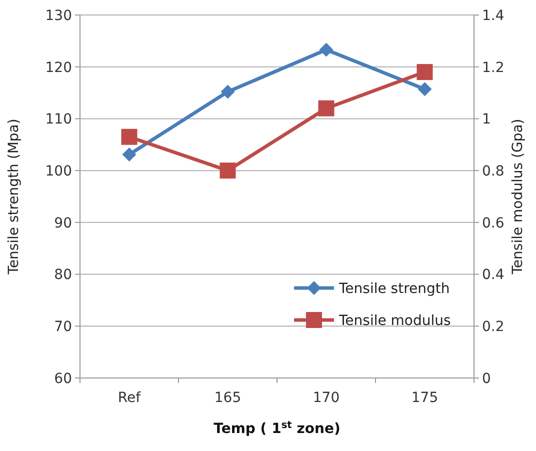 This screenshot has width=536, height=451. I want to click on y-tick-label: 100, so click(58, 171).